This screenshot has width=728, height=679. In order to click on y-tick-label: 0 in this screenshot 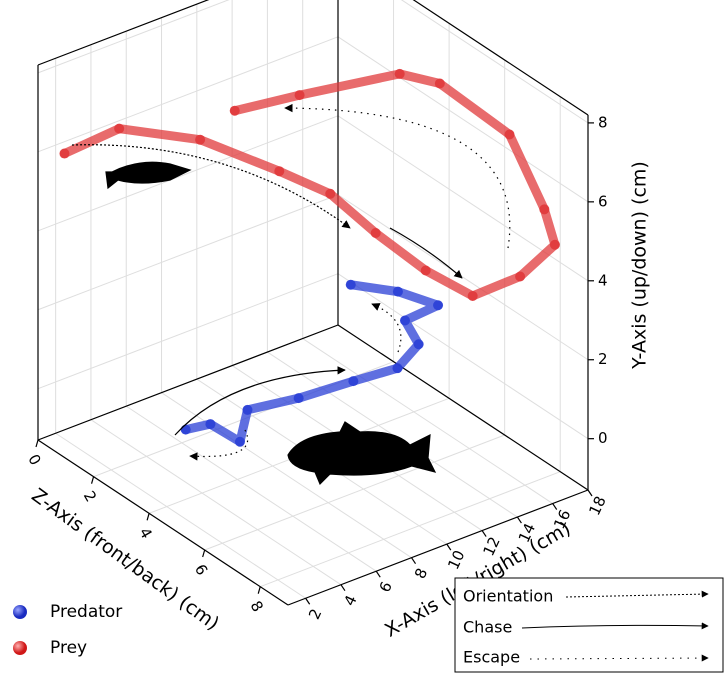, I will do `click(603, 438)`.